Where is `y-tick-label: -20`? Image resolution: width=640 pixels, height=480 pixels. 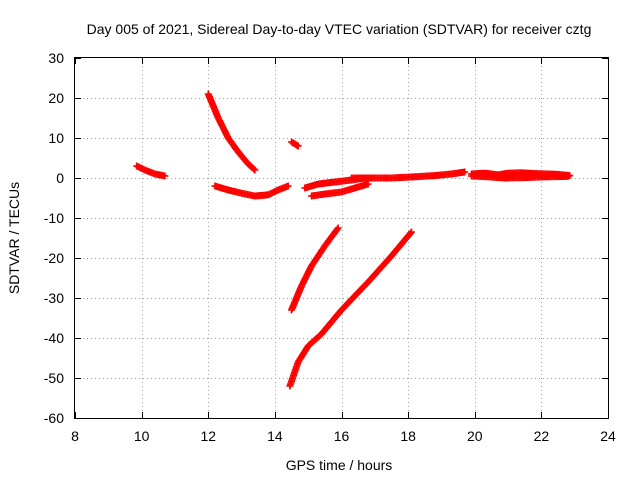
y-tick-label: -20 is located at coordinates (54, 258).